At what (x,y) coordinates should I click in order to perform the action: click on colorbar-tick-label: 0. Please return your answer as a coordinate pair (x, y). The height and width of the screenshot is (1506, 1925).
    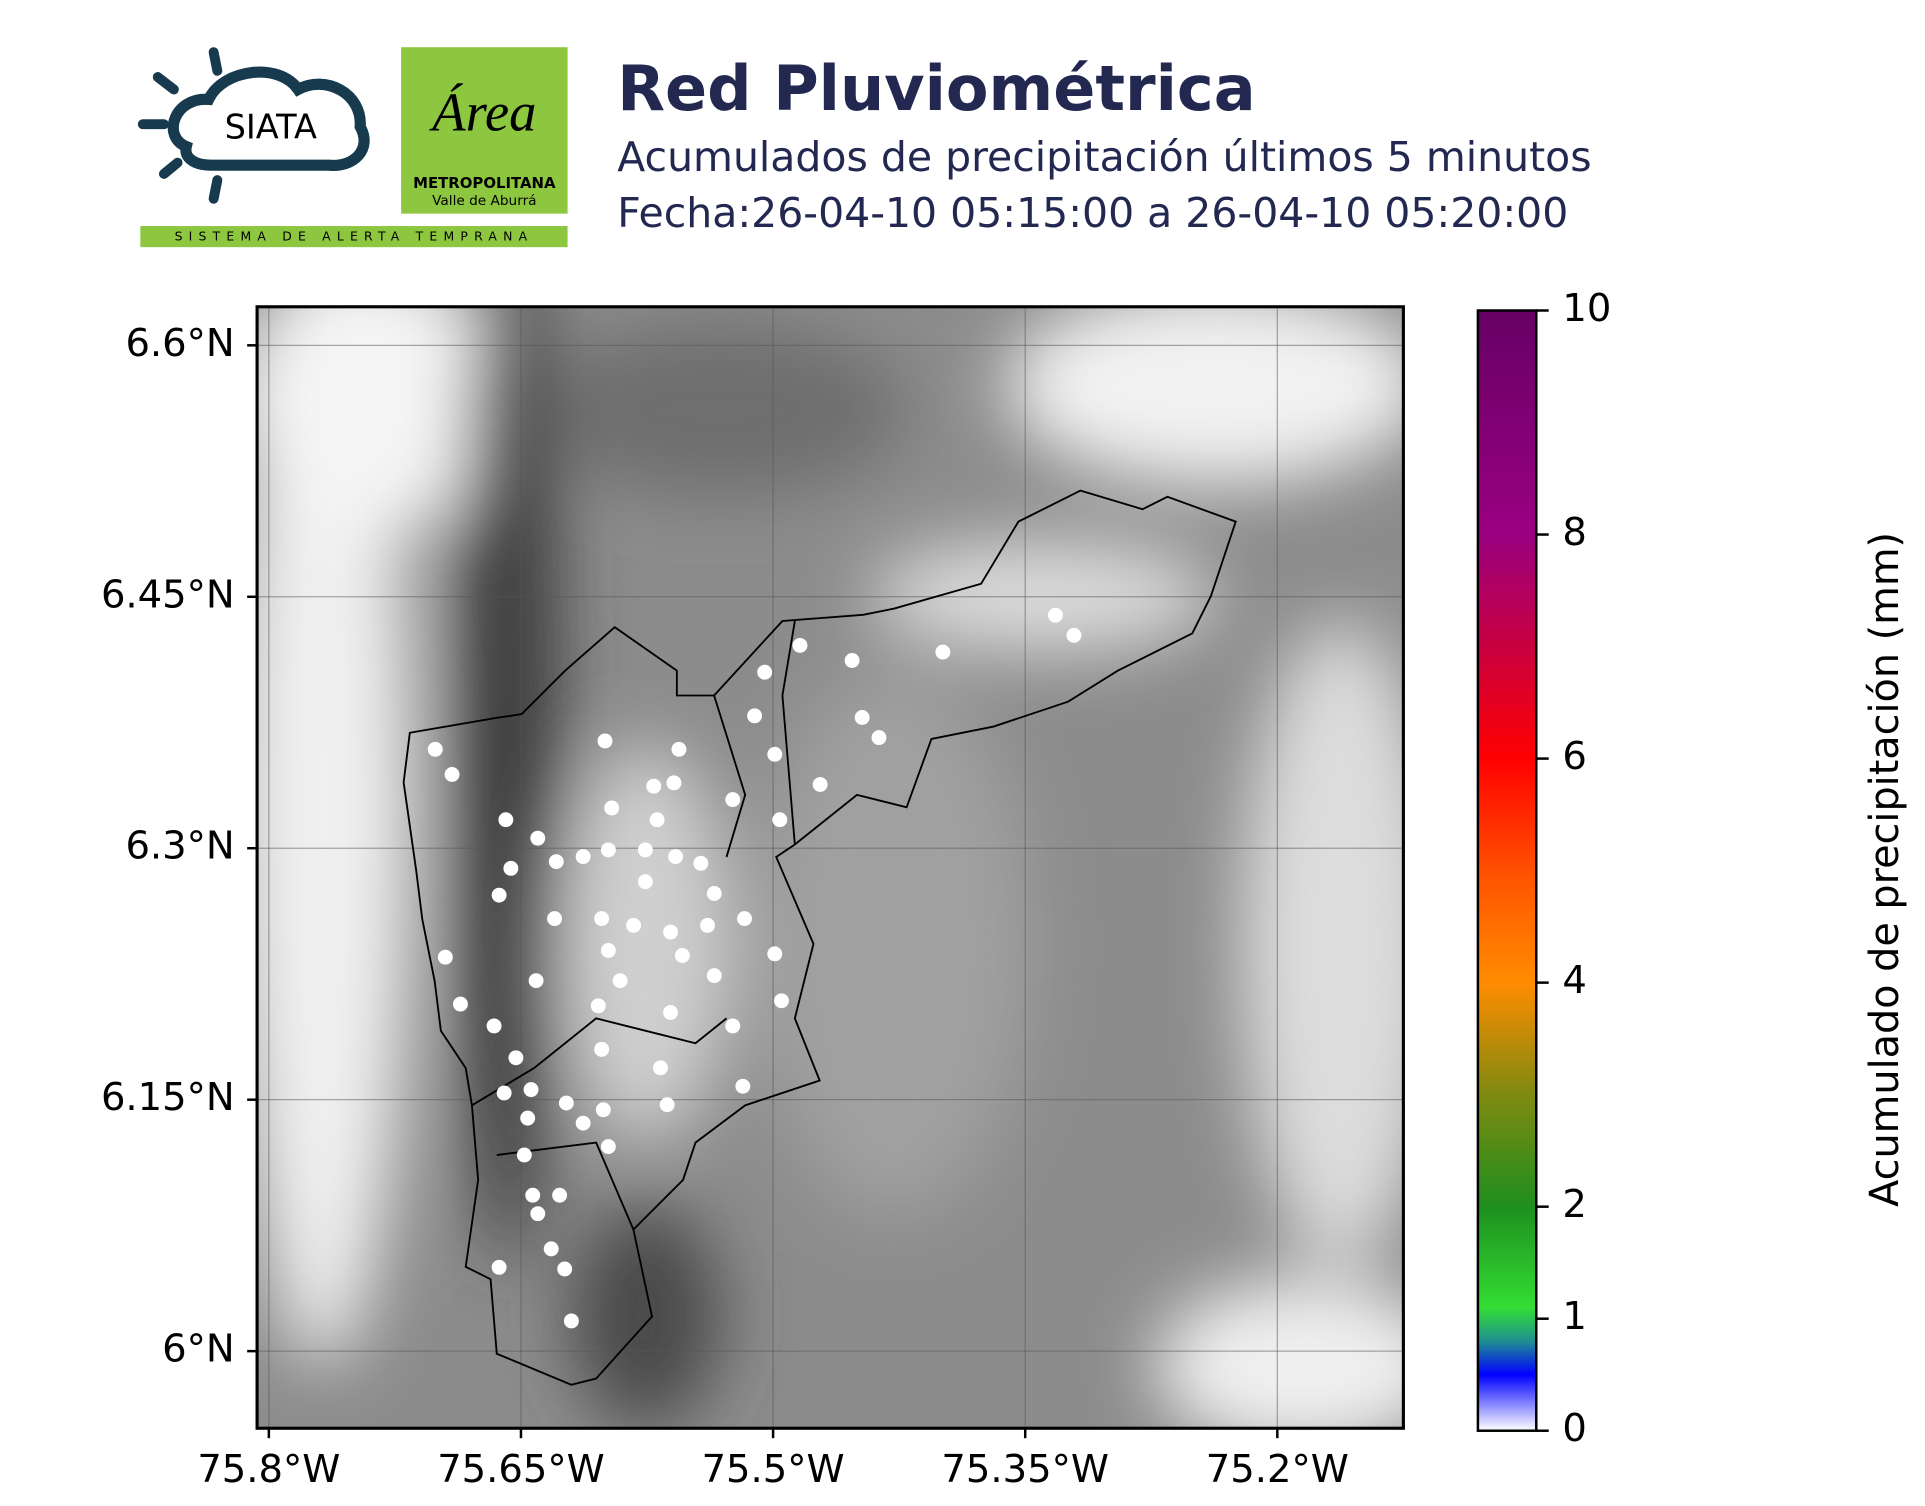
    Looking at the image, I should click on (1574, 1428).